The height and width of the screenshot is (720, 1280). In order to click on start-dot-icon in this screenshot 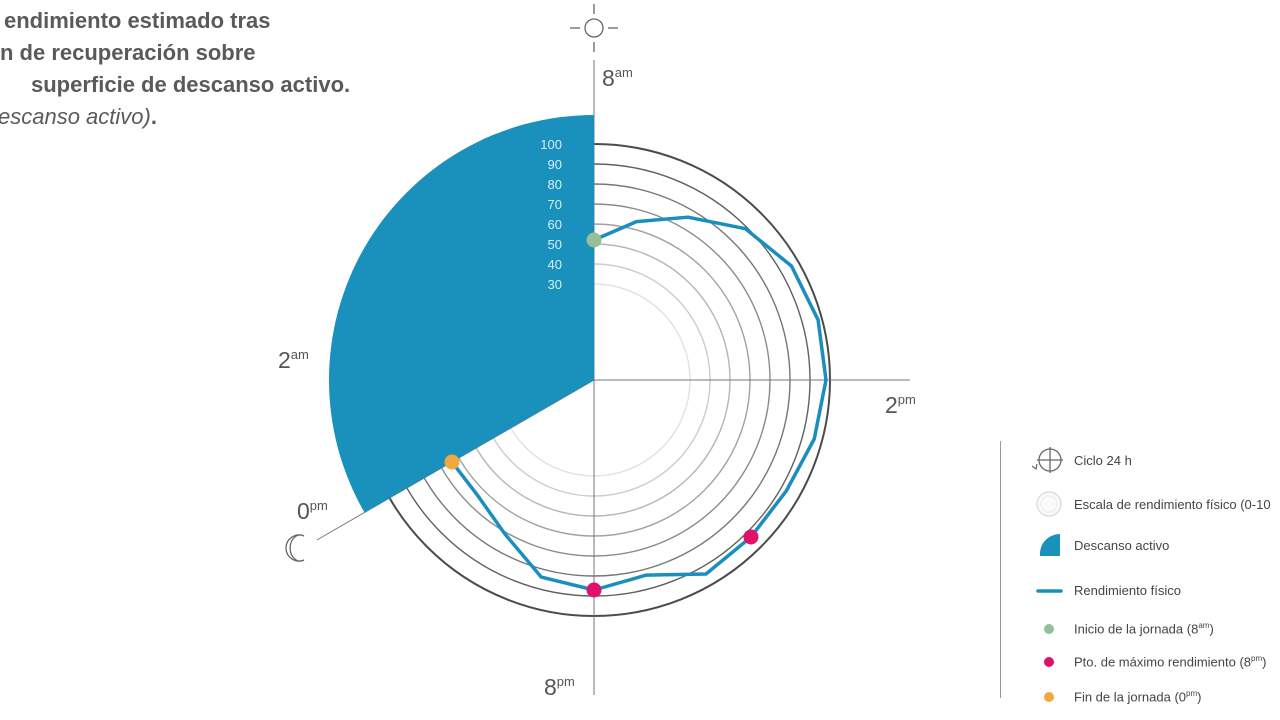, I will do `click(1047, 629)`.